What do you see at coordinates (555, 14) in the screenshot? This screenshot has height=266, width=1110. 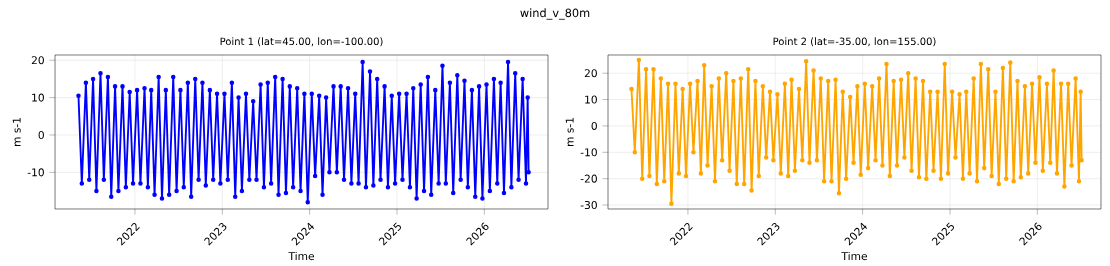 I see `text: wind_v_80m` at bounding box center [555, 14].